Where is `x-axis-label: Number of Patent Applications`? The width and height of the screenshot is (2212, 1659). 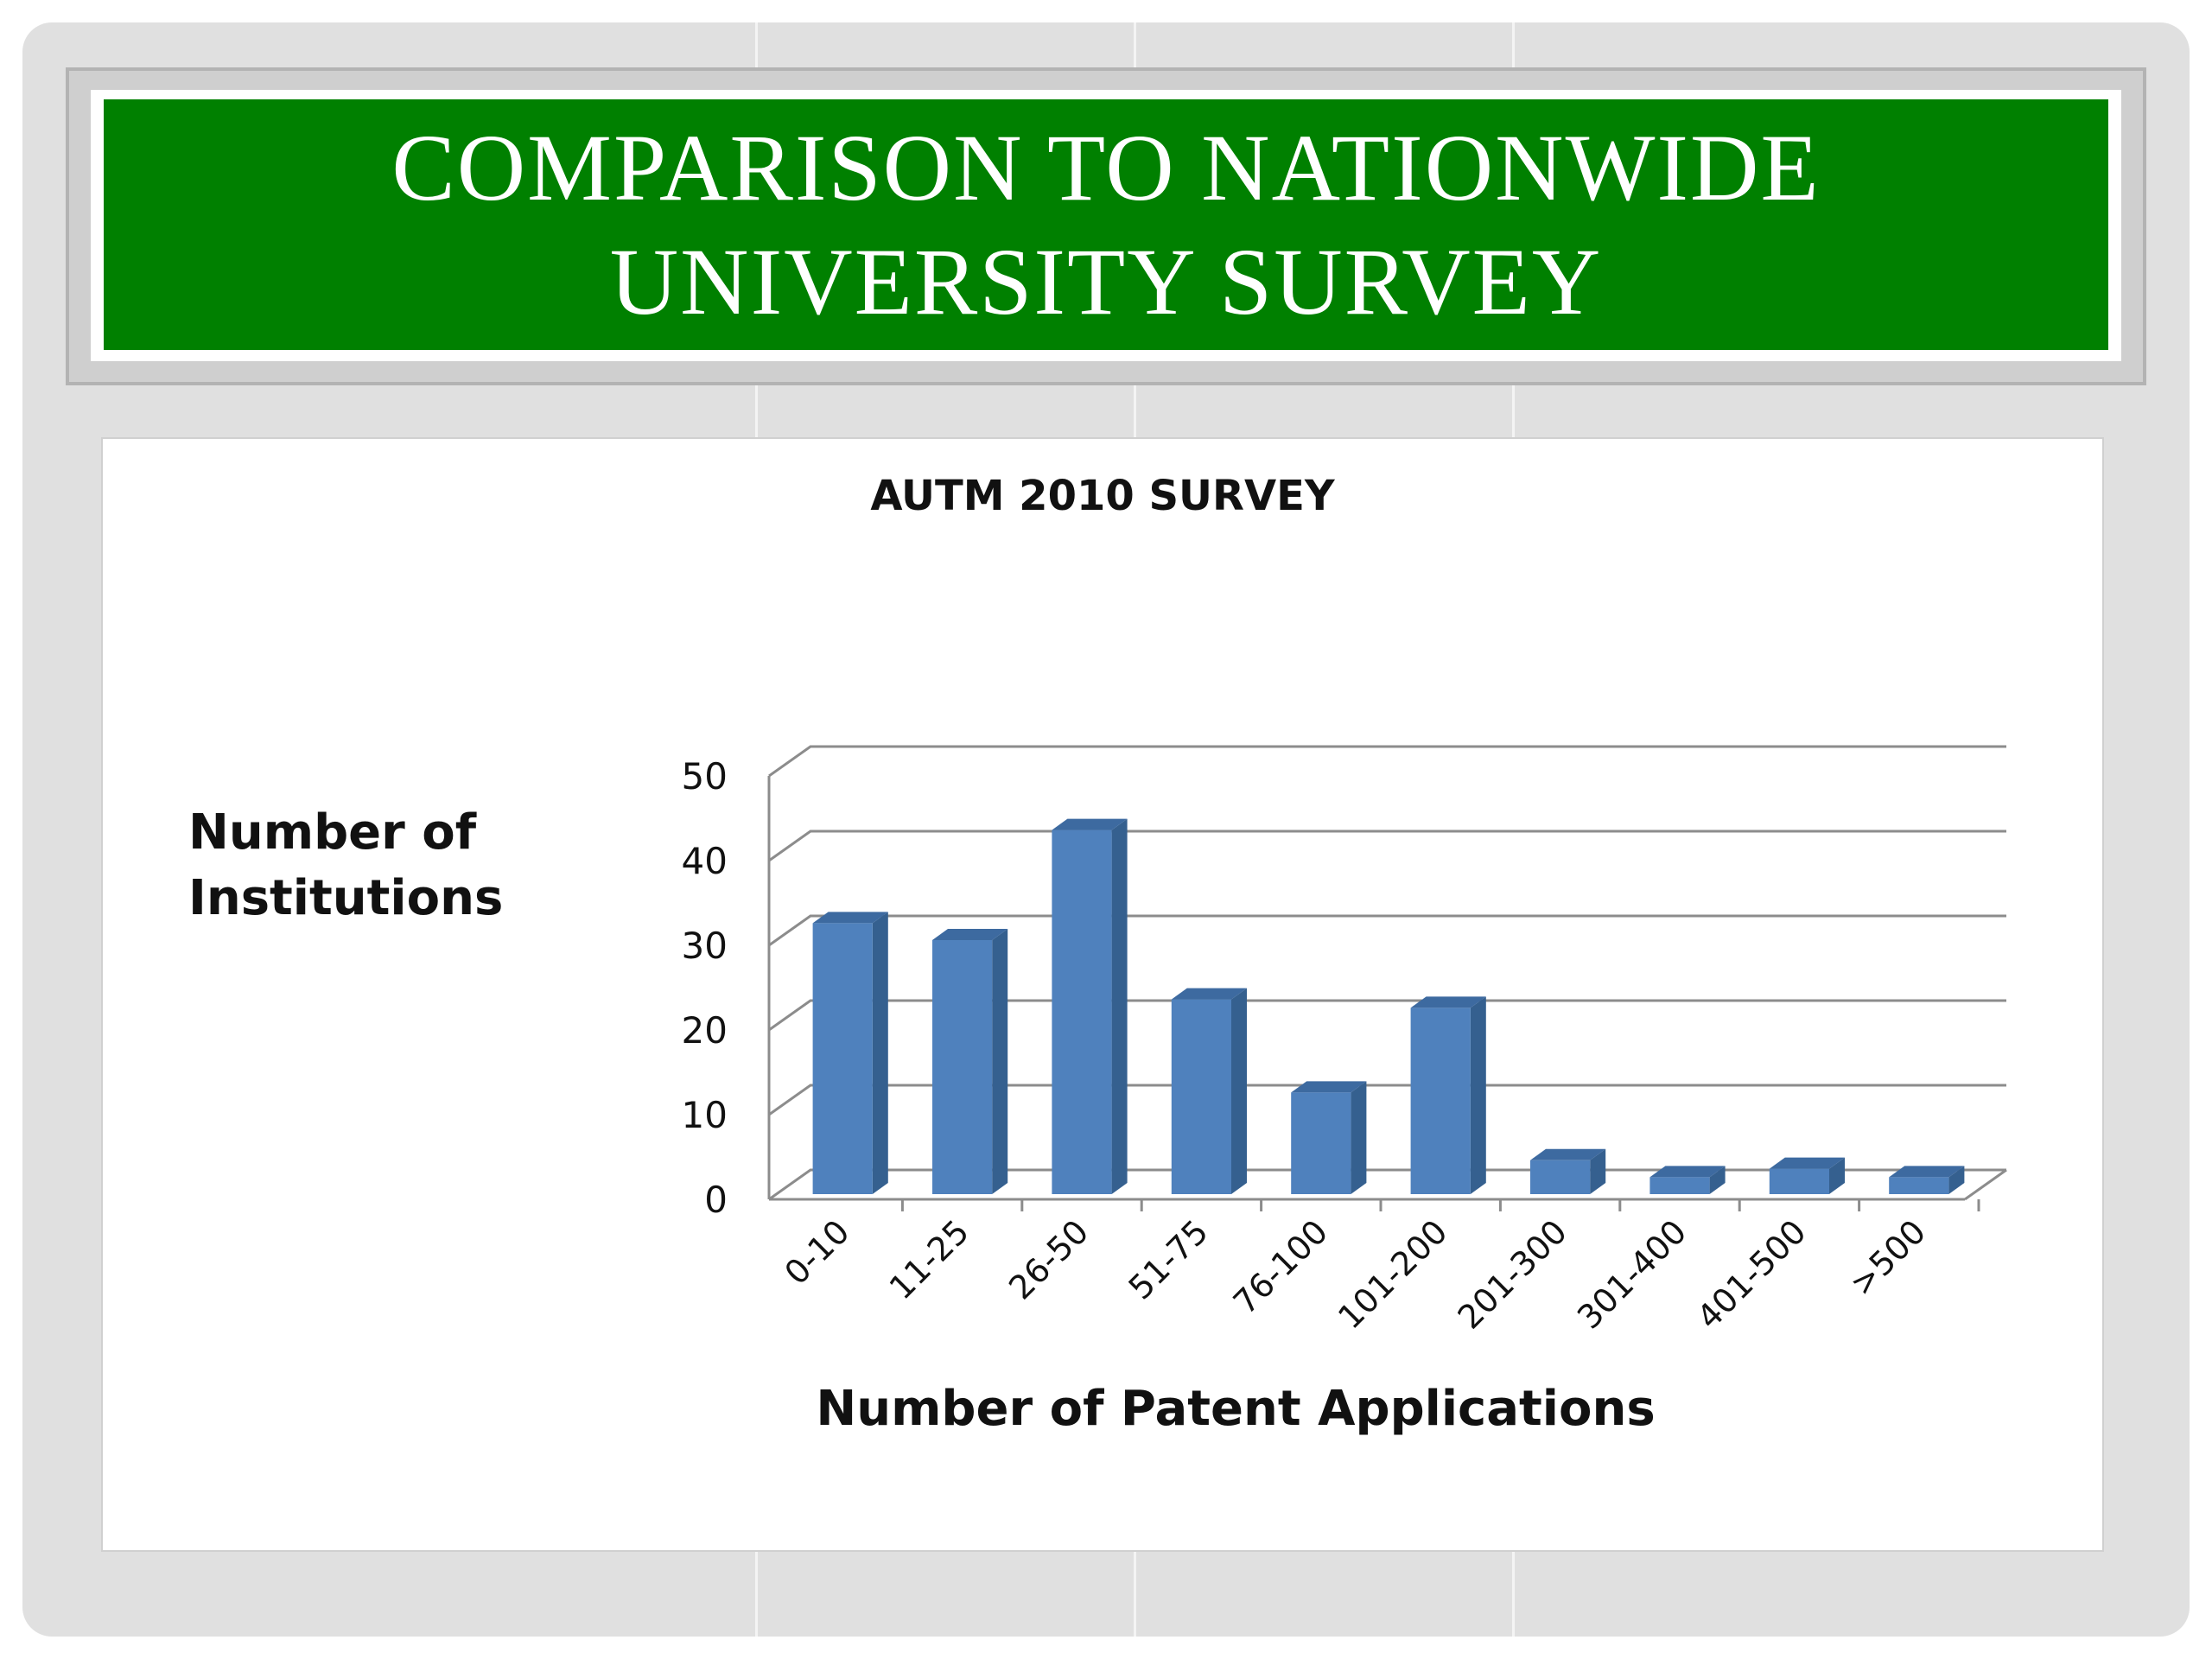
x-axis-label: Number of Patent Applications is located at coordinates (1236, 1409).